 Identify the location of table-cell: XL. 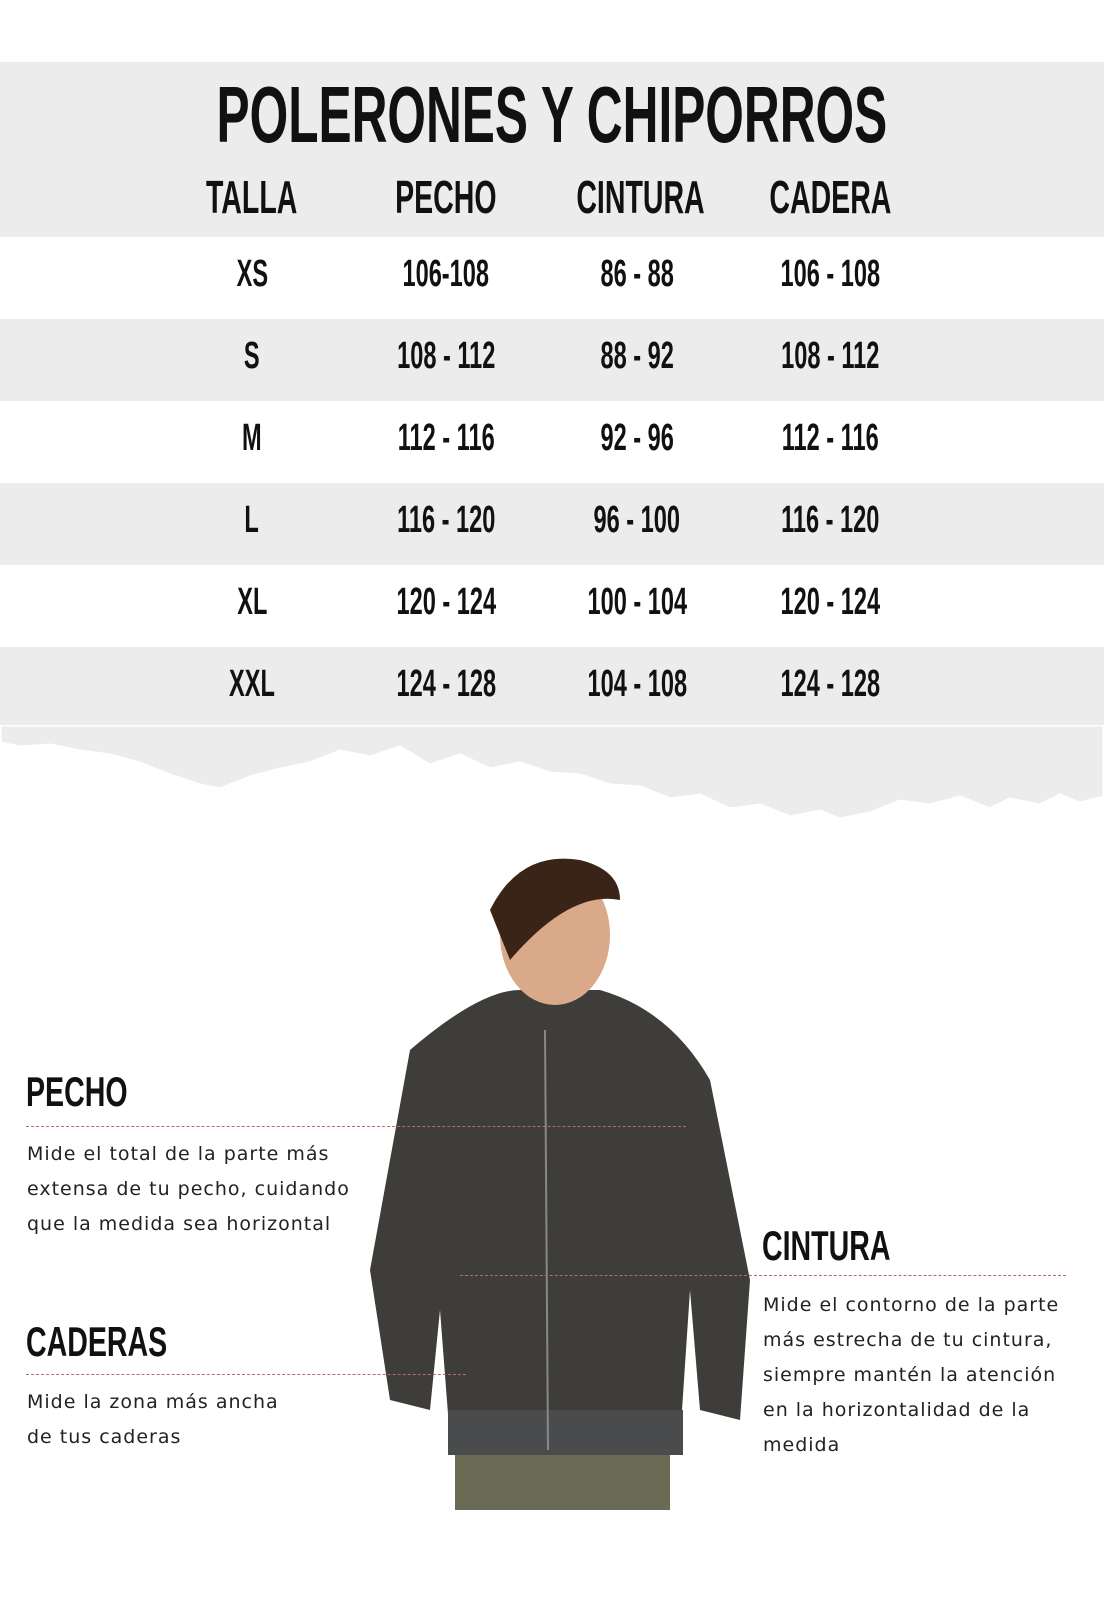
(252, 602).